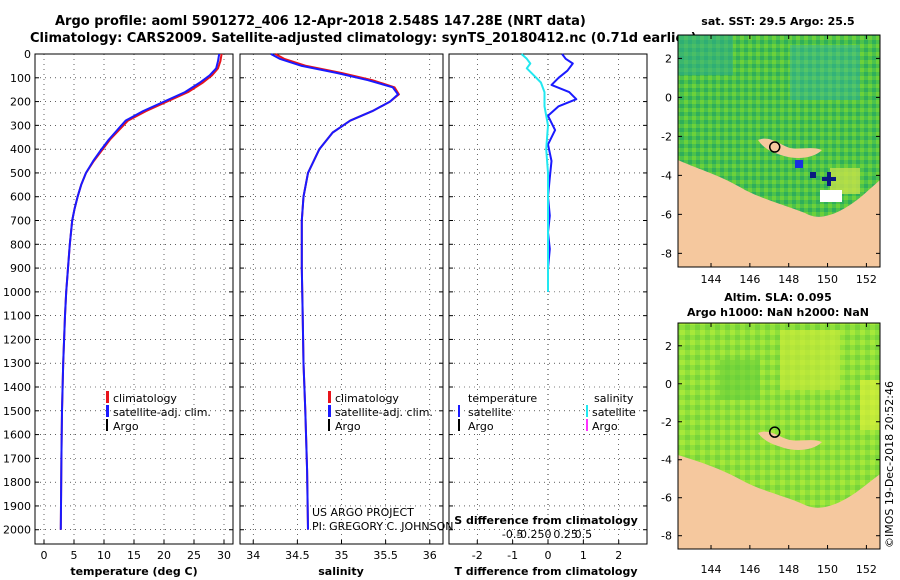 The height and width of the screenshot is (580, 900). Describe the element at coordinates (587, 411) in the screenshot. I see `legend-swatch-sal-satellite` at that location.